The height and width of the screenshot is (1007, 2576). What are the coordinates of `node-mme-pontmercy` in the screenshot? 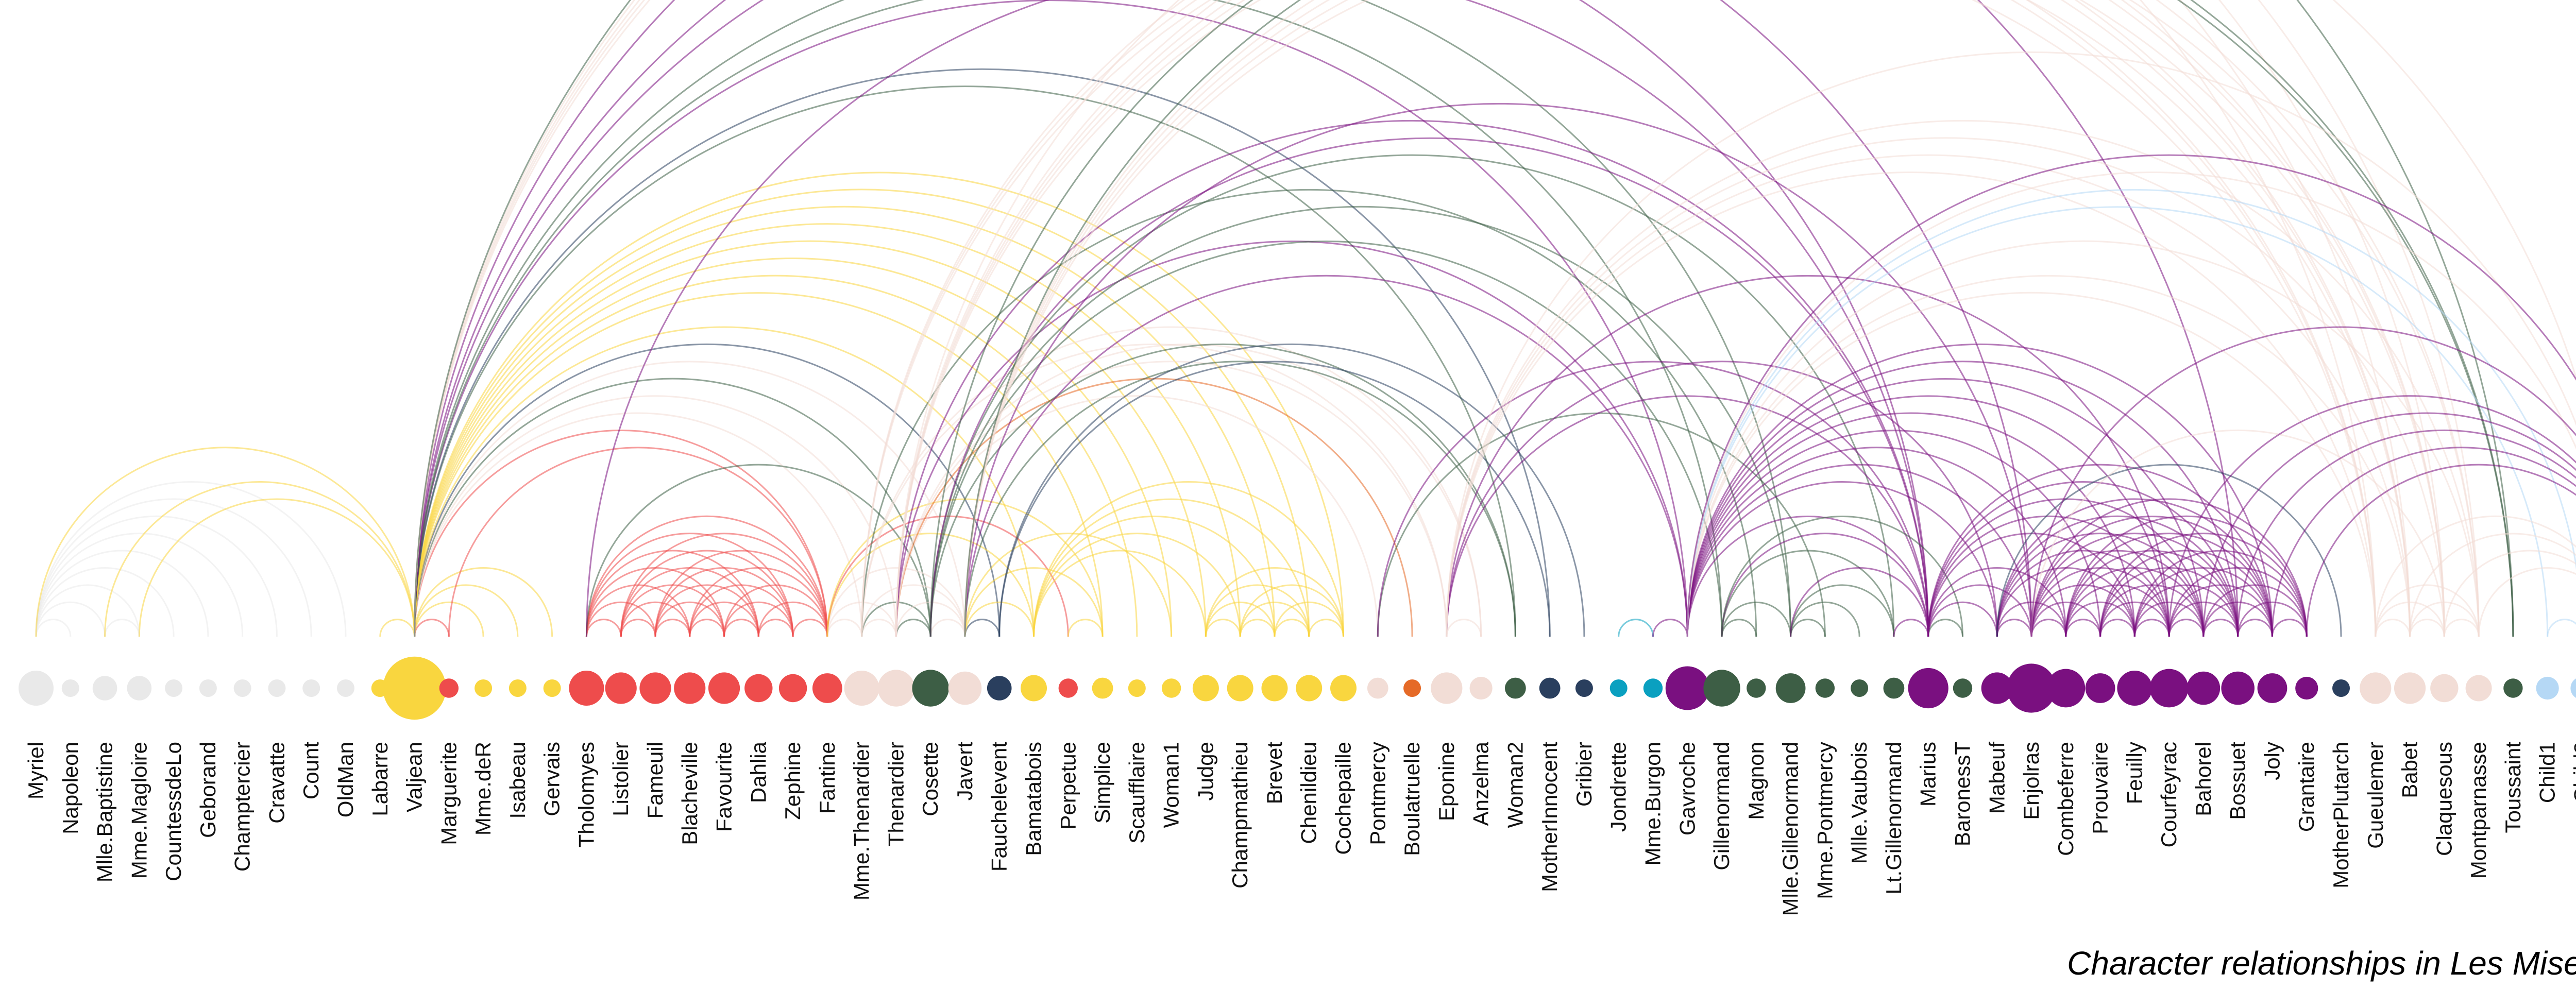 It's located at (1825, 688).